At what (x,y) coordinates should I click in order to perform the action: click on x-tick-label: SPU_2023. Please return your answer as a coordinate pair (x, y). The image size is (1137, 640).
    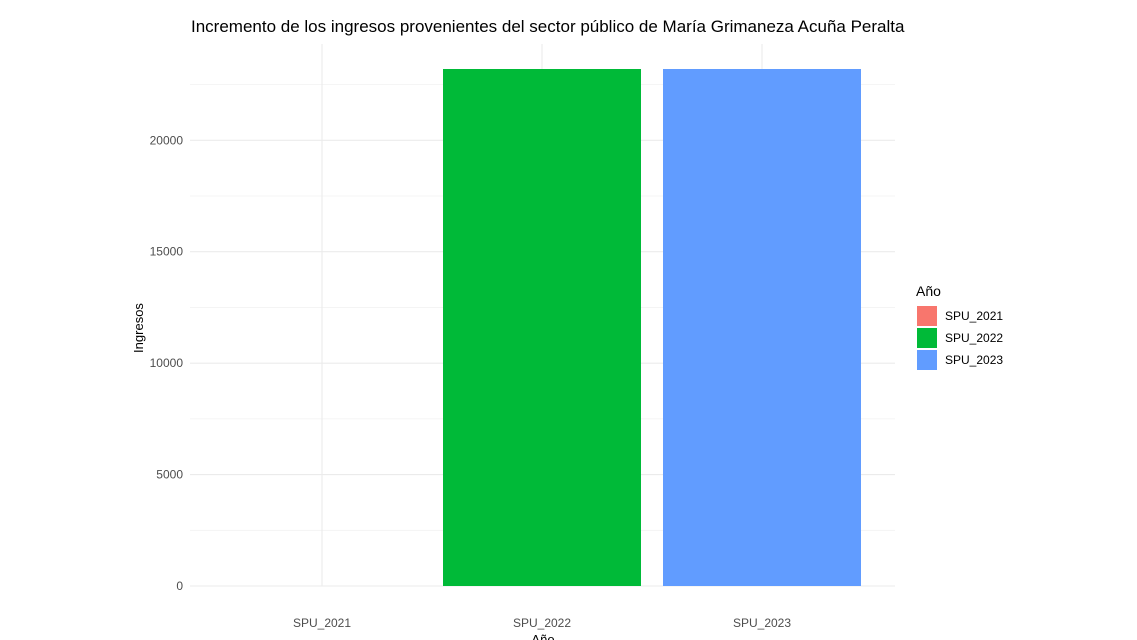
    Looking at the image, I should click on (762, 623).